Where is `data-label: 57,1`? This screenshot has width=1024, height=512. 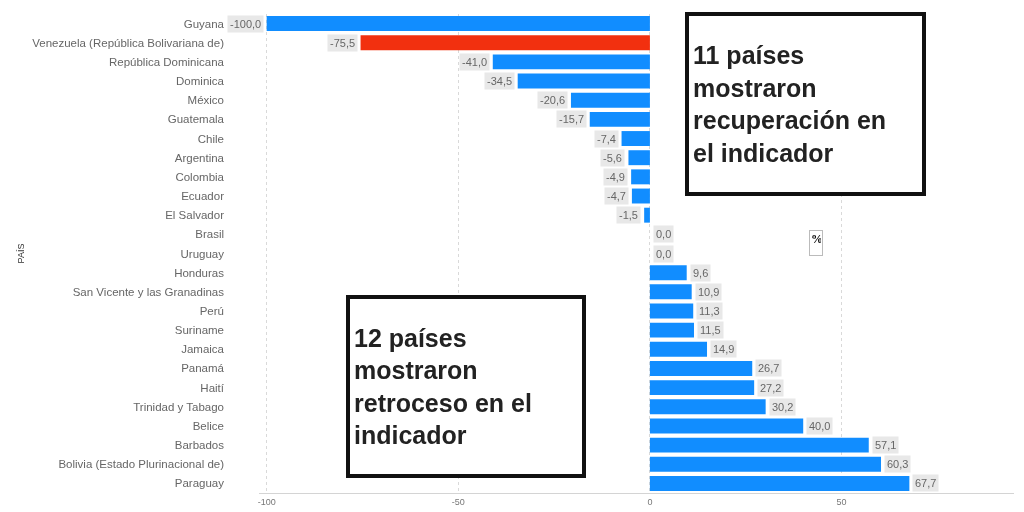
data-label: 57,1 is located at coordinates (886, 445).